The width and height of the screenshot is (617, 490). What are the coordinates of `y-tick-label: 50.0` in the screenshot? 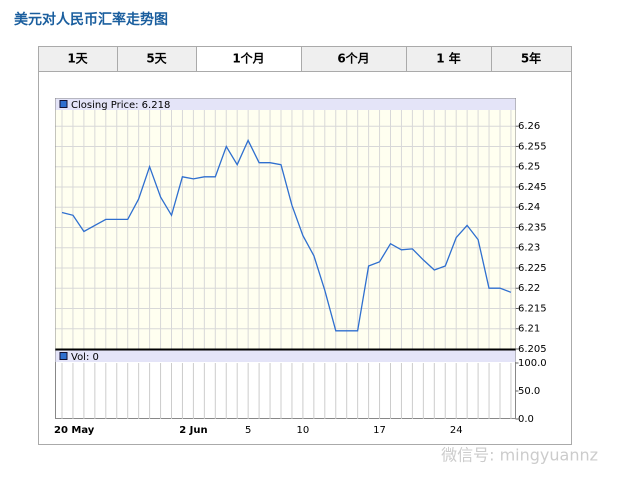 It's located at (529, 391).